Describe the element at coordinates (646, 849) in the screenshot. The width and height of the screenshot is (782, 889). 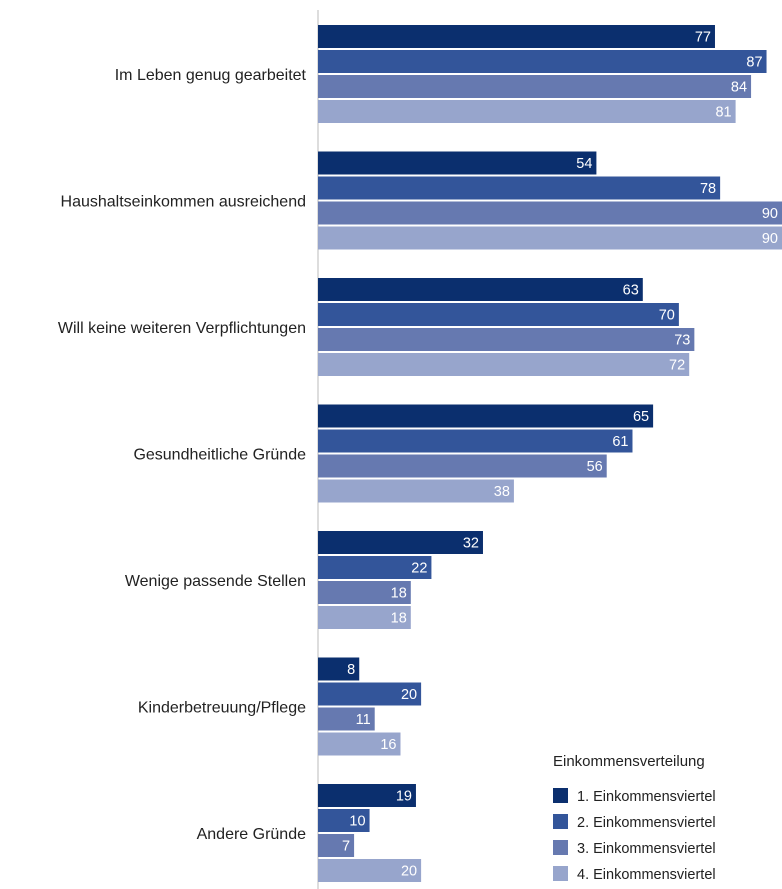
I see `legend-label-3: 3. Einkommensviertel` at that location.